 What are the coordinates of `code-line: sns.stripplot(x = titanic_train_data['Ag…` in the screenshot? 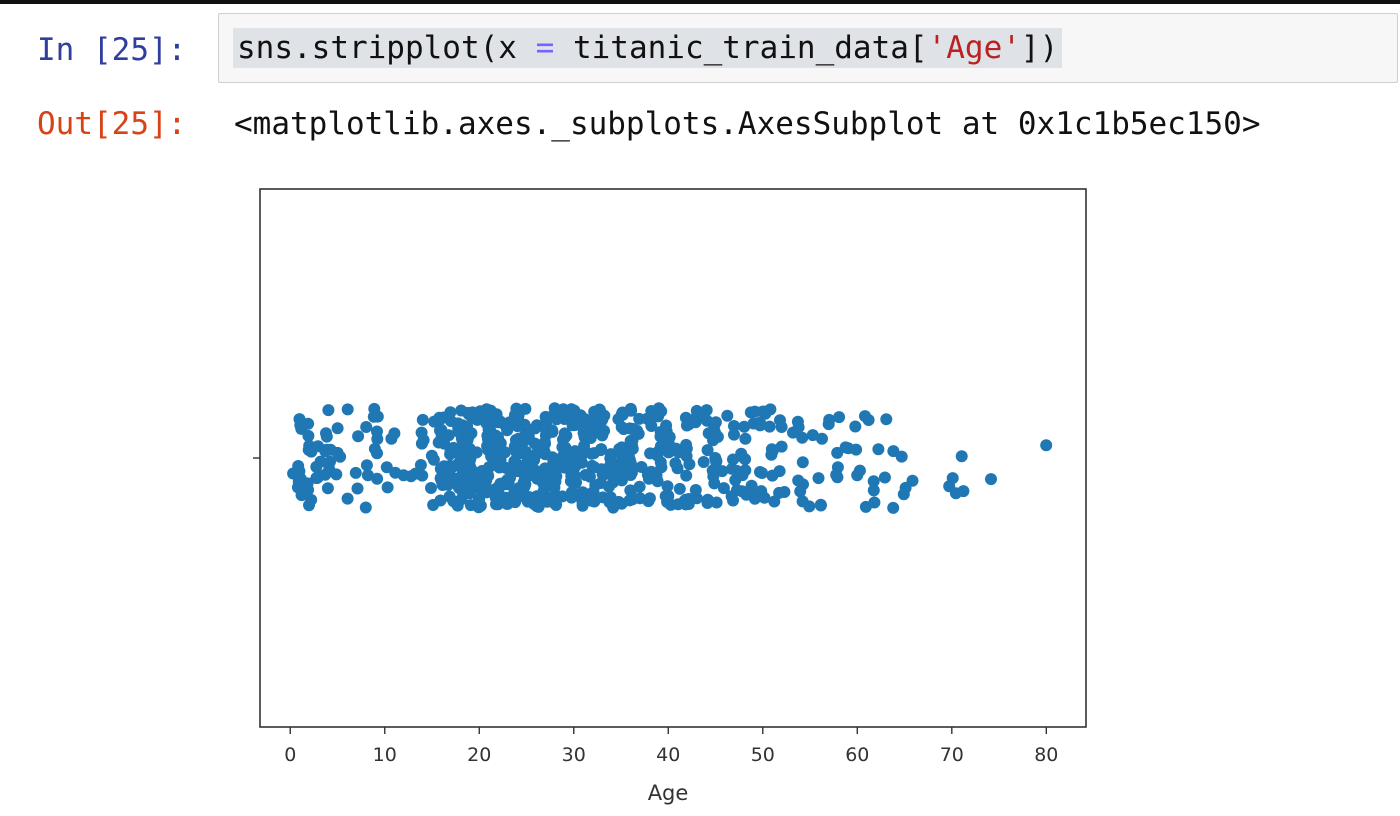 It's located at (648, 48).